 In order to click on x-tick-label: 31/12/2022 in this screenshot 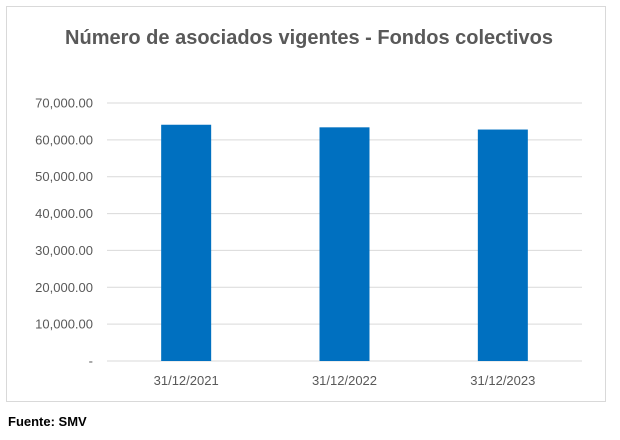, I will do `click(344, 380)`.